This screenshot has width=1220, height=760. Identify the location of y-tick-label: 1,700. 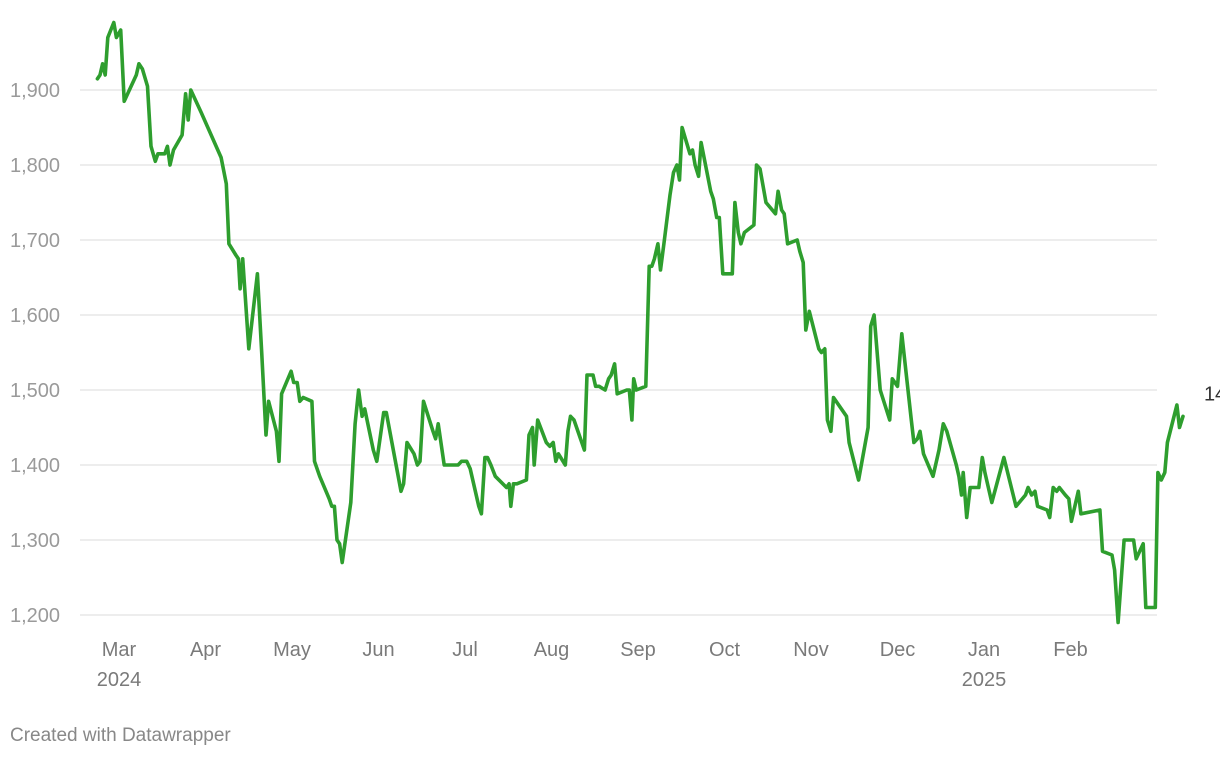
(35, 241).